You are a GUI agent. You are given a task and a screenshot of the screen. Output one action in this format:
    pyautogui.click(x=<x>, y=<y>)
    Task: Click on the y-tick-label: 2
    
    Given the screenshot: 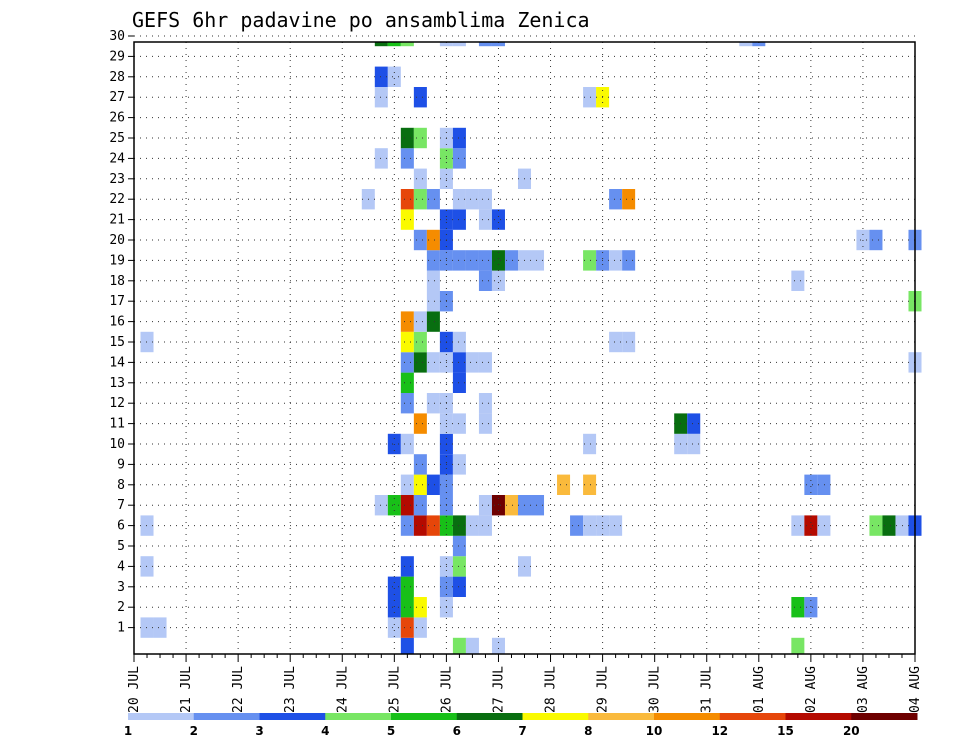 What is the action you would take?
    pyautogui.click(x=121, y=607)
    